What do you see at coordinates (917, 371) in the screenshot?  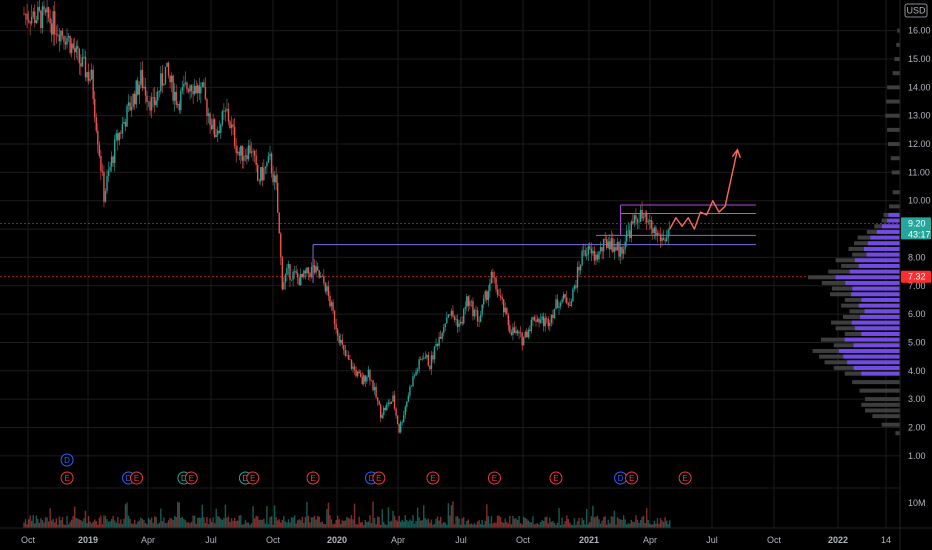 I see `y-tick-label: 4.00` at bounding box center [917, 371].